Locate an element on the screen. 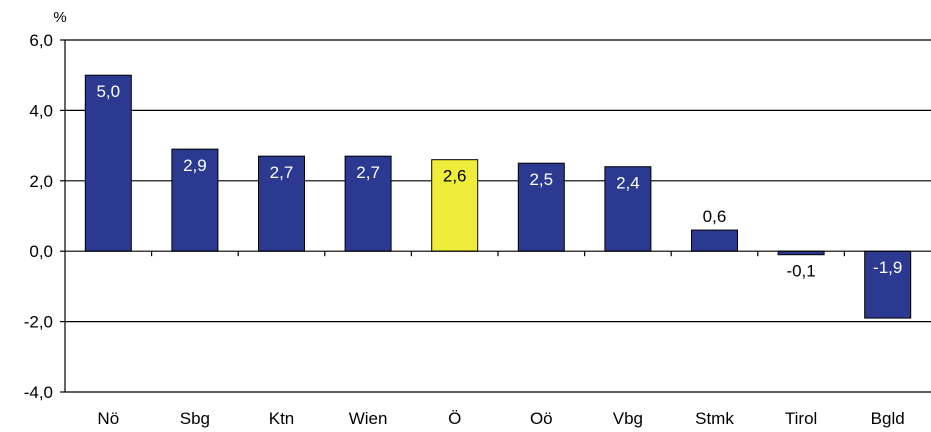  x-category-label: Nö is located at coordinates (108, 418).